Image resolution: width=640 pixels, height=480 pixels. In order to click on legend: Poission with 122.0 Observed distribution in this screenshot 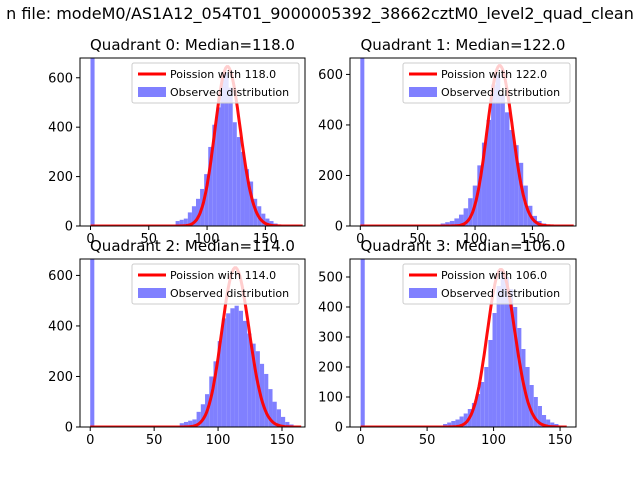, I will do `click(486, 83)`.